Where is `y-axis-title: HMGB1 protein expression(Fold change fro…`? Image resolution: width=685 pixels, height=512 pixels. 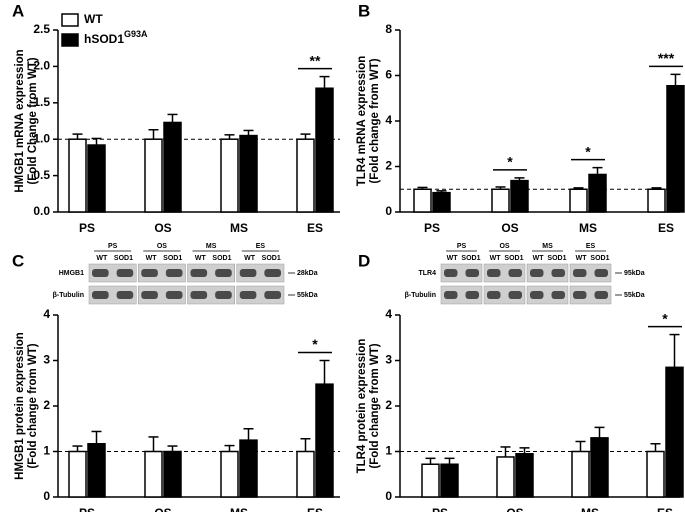
y-axis-title: HMGB1 protein expression(Fold change fro… is located at coordinates (26, 406).